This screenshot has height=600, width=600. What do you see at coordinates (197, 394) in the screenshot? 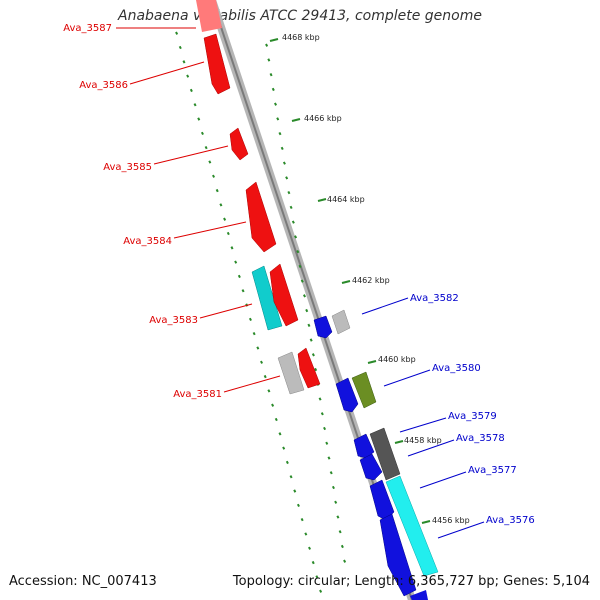
I see `label-ava-3581: Ava_3581` at bounding box center [197, 394].